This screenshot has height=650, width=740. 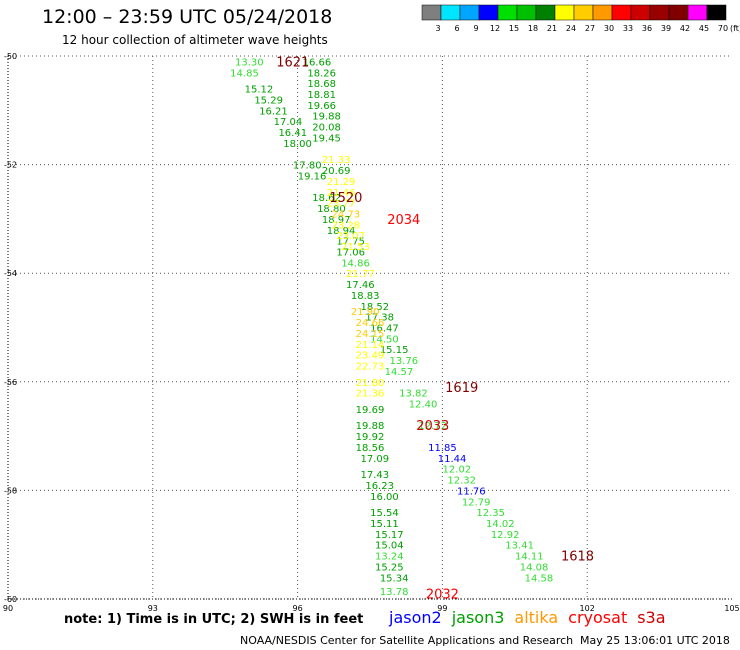 What do you see at coordinates (365, 296) in the screenshot?
I see `wave-height-label: 18.83` at bounding box center [365, 296].